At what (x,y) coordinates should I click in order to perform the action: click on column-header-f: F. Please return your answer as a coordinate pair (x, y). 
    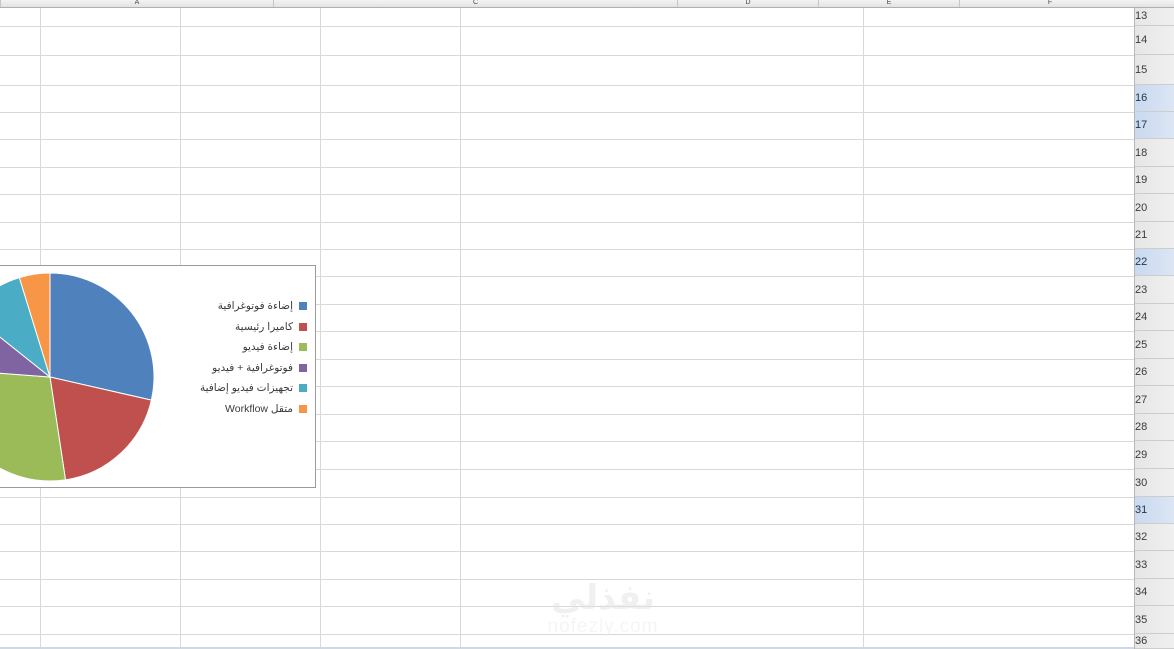
    Looking at the image, I should click on (1049, 3).